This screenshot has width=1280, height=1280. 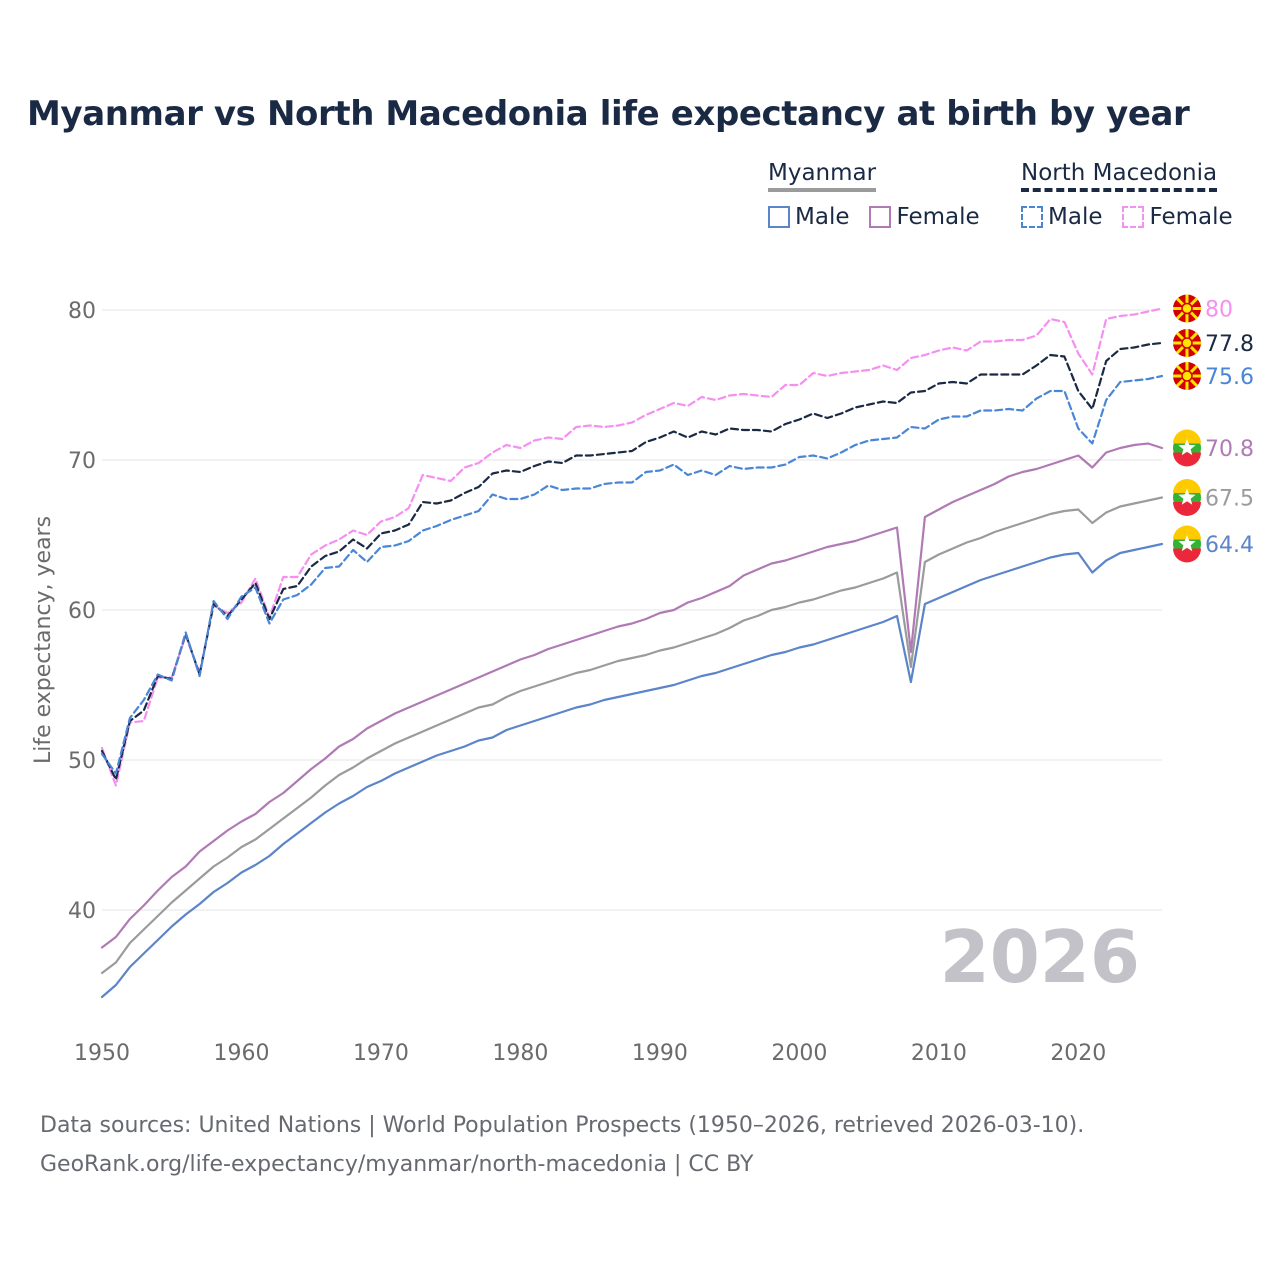 I want to click on legend-swatch-myanmar-male, so click(x=779, y=217).